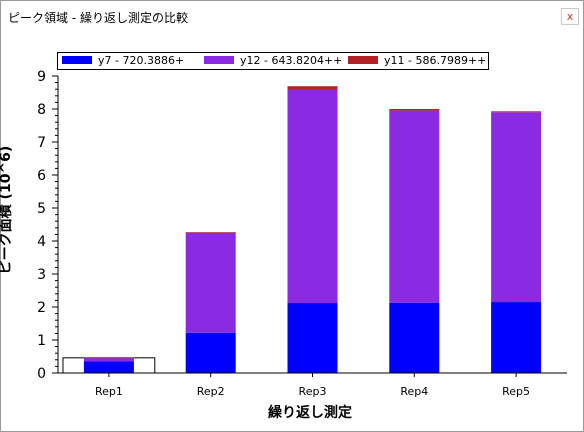  What do you see at coordinates (98, 18) in the screenshot?
I see `window-title: ピーク領域 - 繰り返し測定の比較` at bounding box center [98, 18].